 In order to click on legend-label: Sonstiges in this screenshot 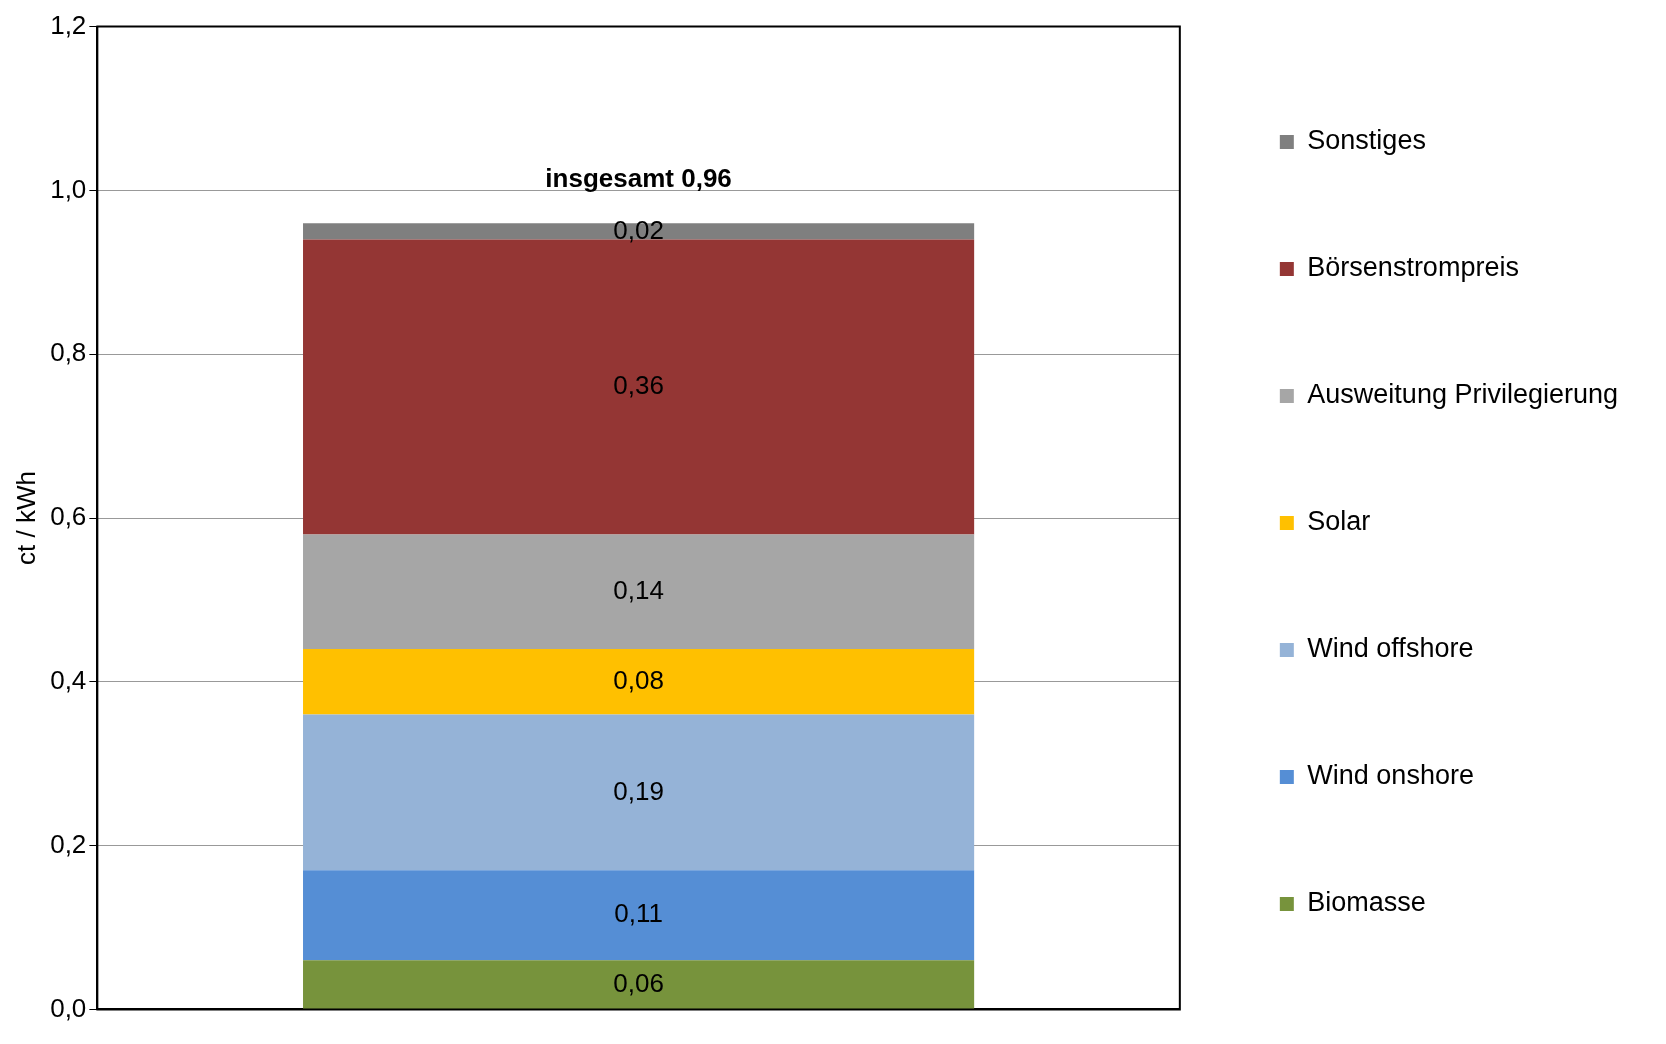, I will do `click(1366, 140)`.